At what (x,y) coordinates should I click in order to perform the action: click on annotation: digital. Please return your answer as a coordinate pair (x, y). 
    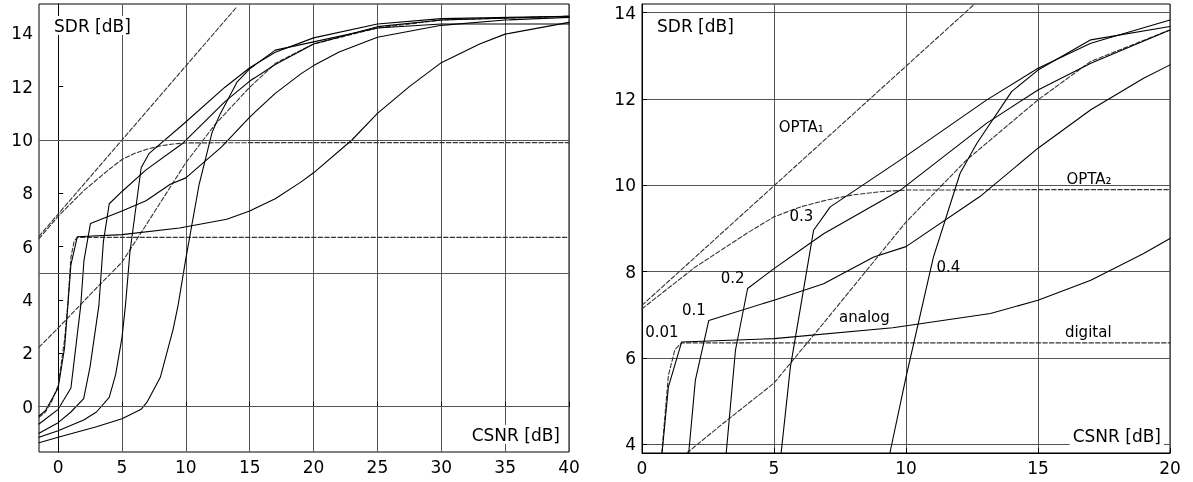
    Looking at the image, I should click on (1088, 332).